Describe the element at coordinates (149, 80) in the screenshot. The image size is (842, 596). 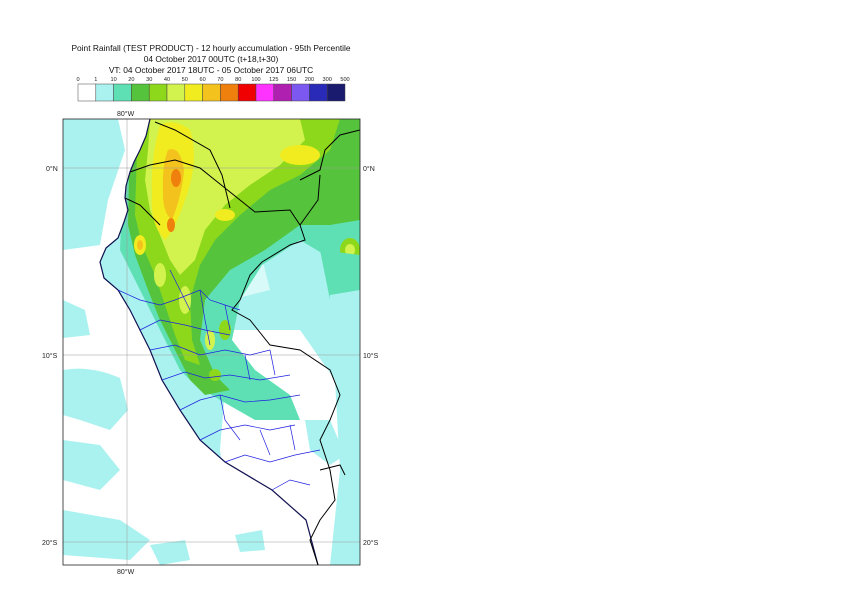
I see `legend-threshold-label: 30` at that location.